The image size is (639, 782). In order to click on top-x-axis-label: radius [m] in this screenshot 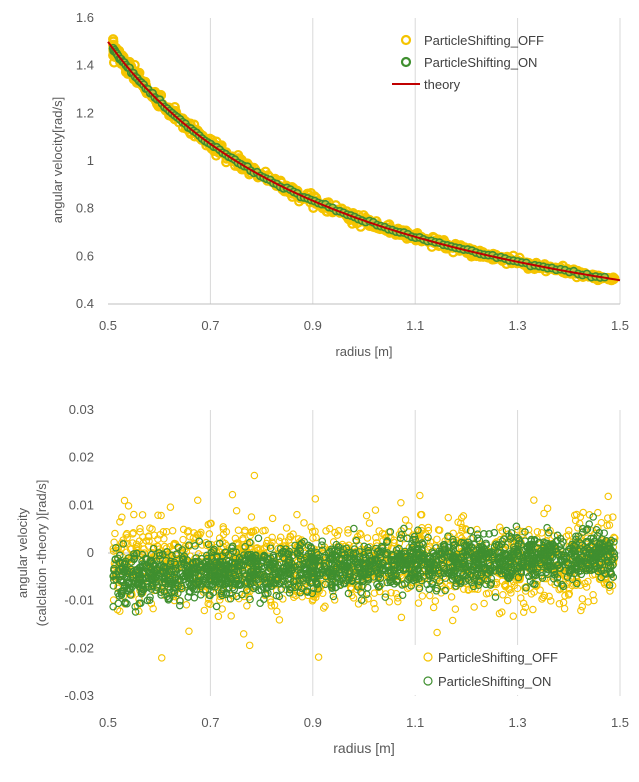, I will do `click(363, 351)`.